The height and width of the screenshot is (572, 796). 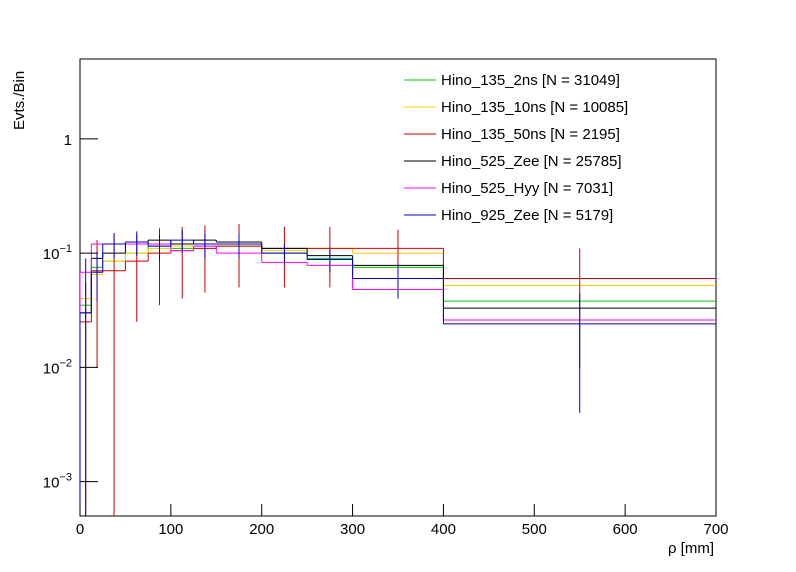 What do you see at coordinates (691, 548) in the screenshot?
I see `x-axis-label: ρ [mm]` at bounding box center [691, 548].